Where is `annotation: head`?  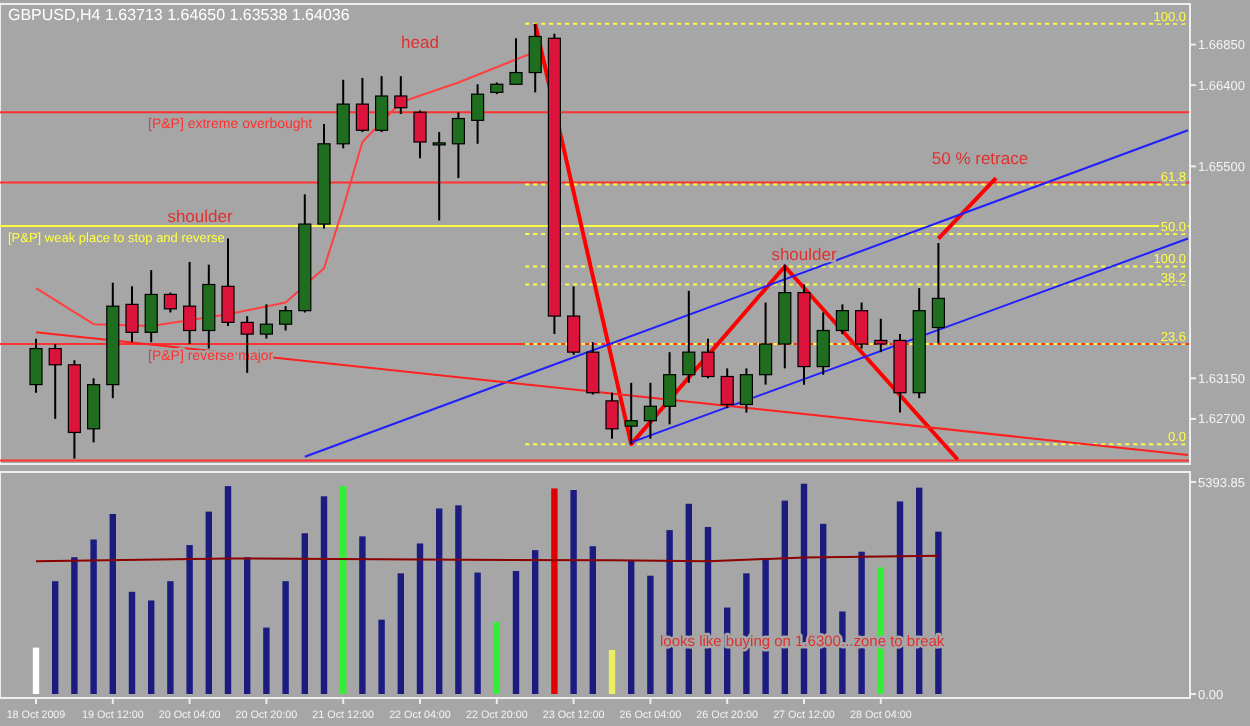
annotation: head is located at coordinates (420, 42).